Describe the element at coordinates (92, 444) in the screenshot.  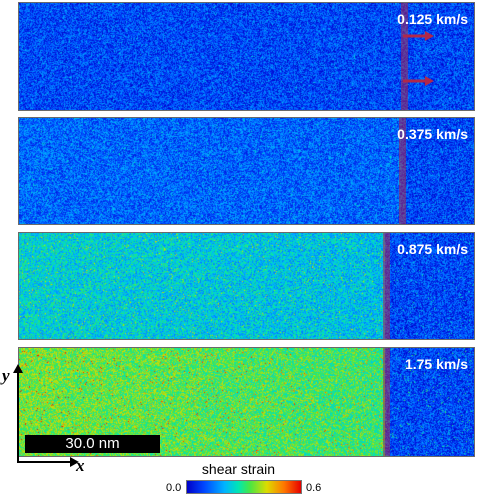
I see `scale-bar: 30.0 nm` at that location.